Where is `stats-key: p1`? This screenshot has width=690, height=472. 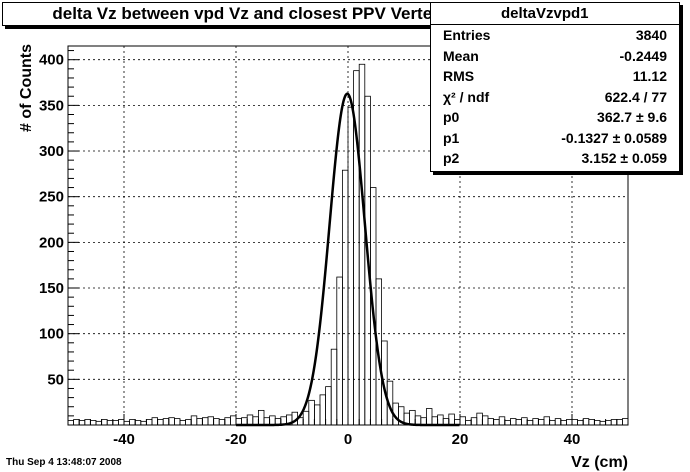
stats-key: p1 is located at coordinates (451, 137).